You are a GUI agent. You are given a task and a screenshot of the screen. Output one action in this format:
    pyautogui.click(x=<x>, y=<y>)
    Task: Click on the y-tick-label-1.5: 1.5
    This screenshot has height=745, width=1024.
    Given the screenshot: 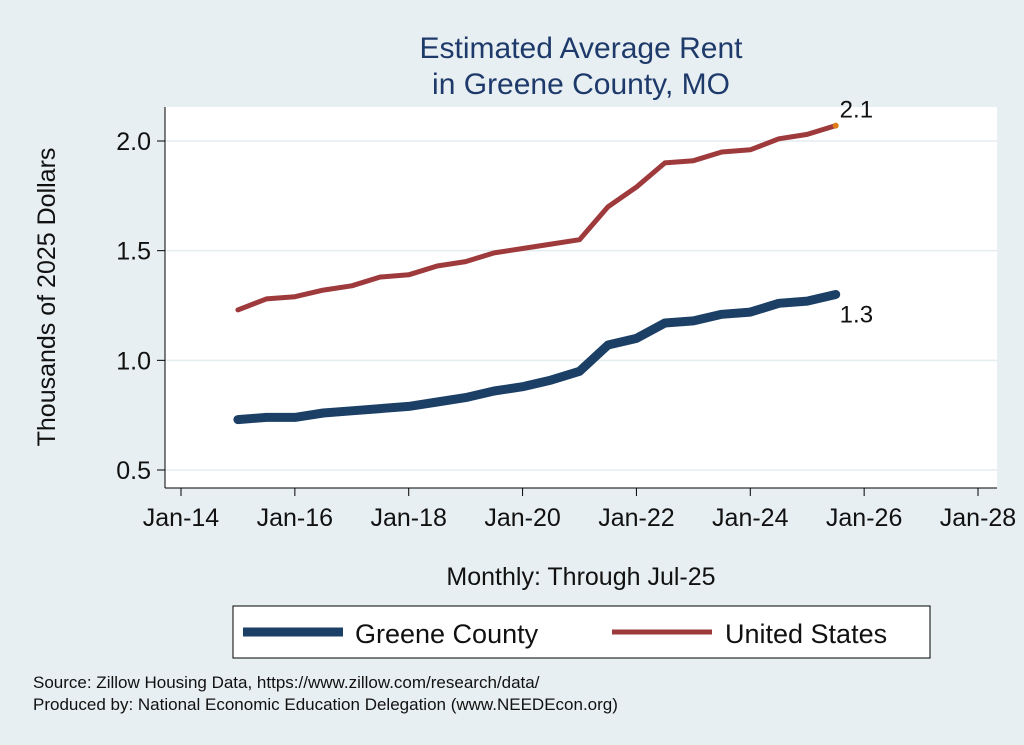 What is the action you would take?
    pyautogui.click(x=133, y=252)
    